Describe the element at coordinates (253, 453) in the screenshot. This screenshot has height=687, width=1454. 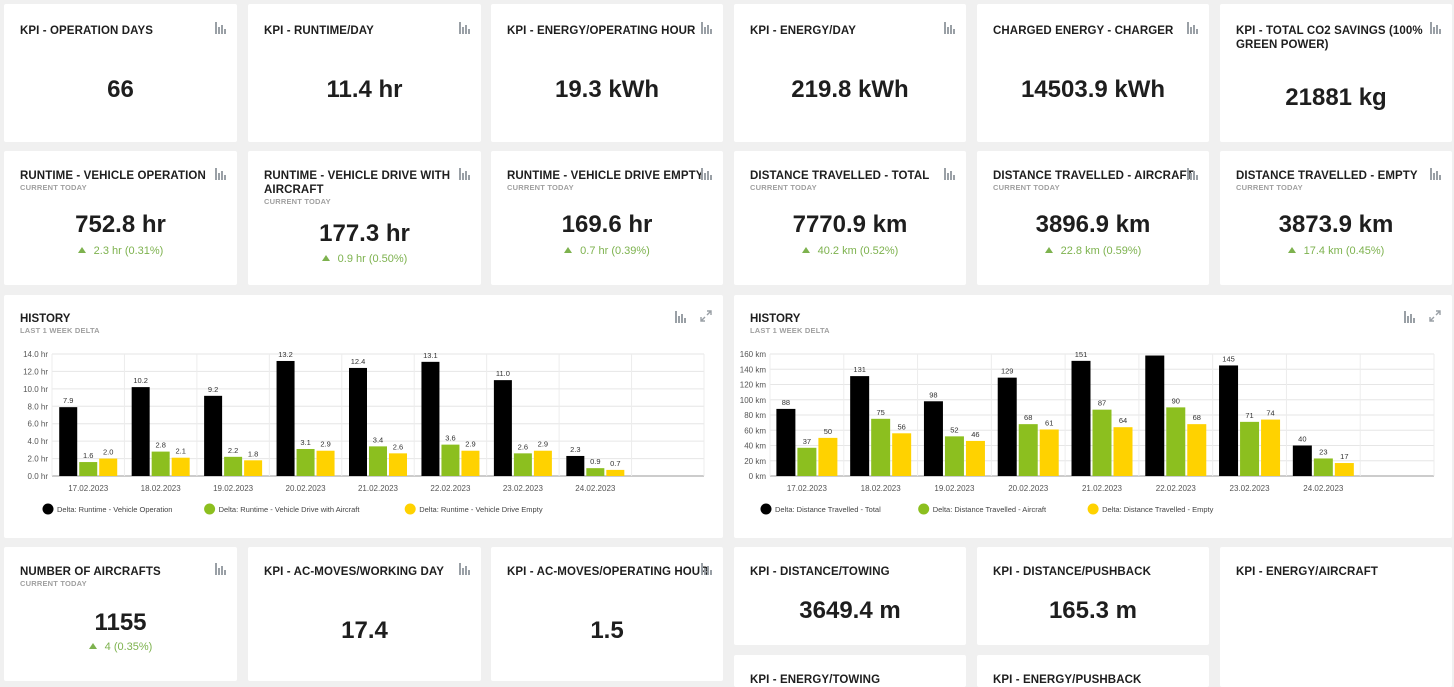
I see `data-label: 1.8` at that location.